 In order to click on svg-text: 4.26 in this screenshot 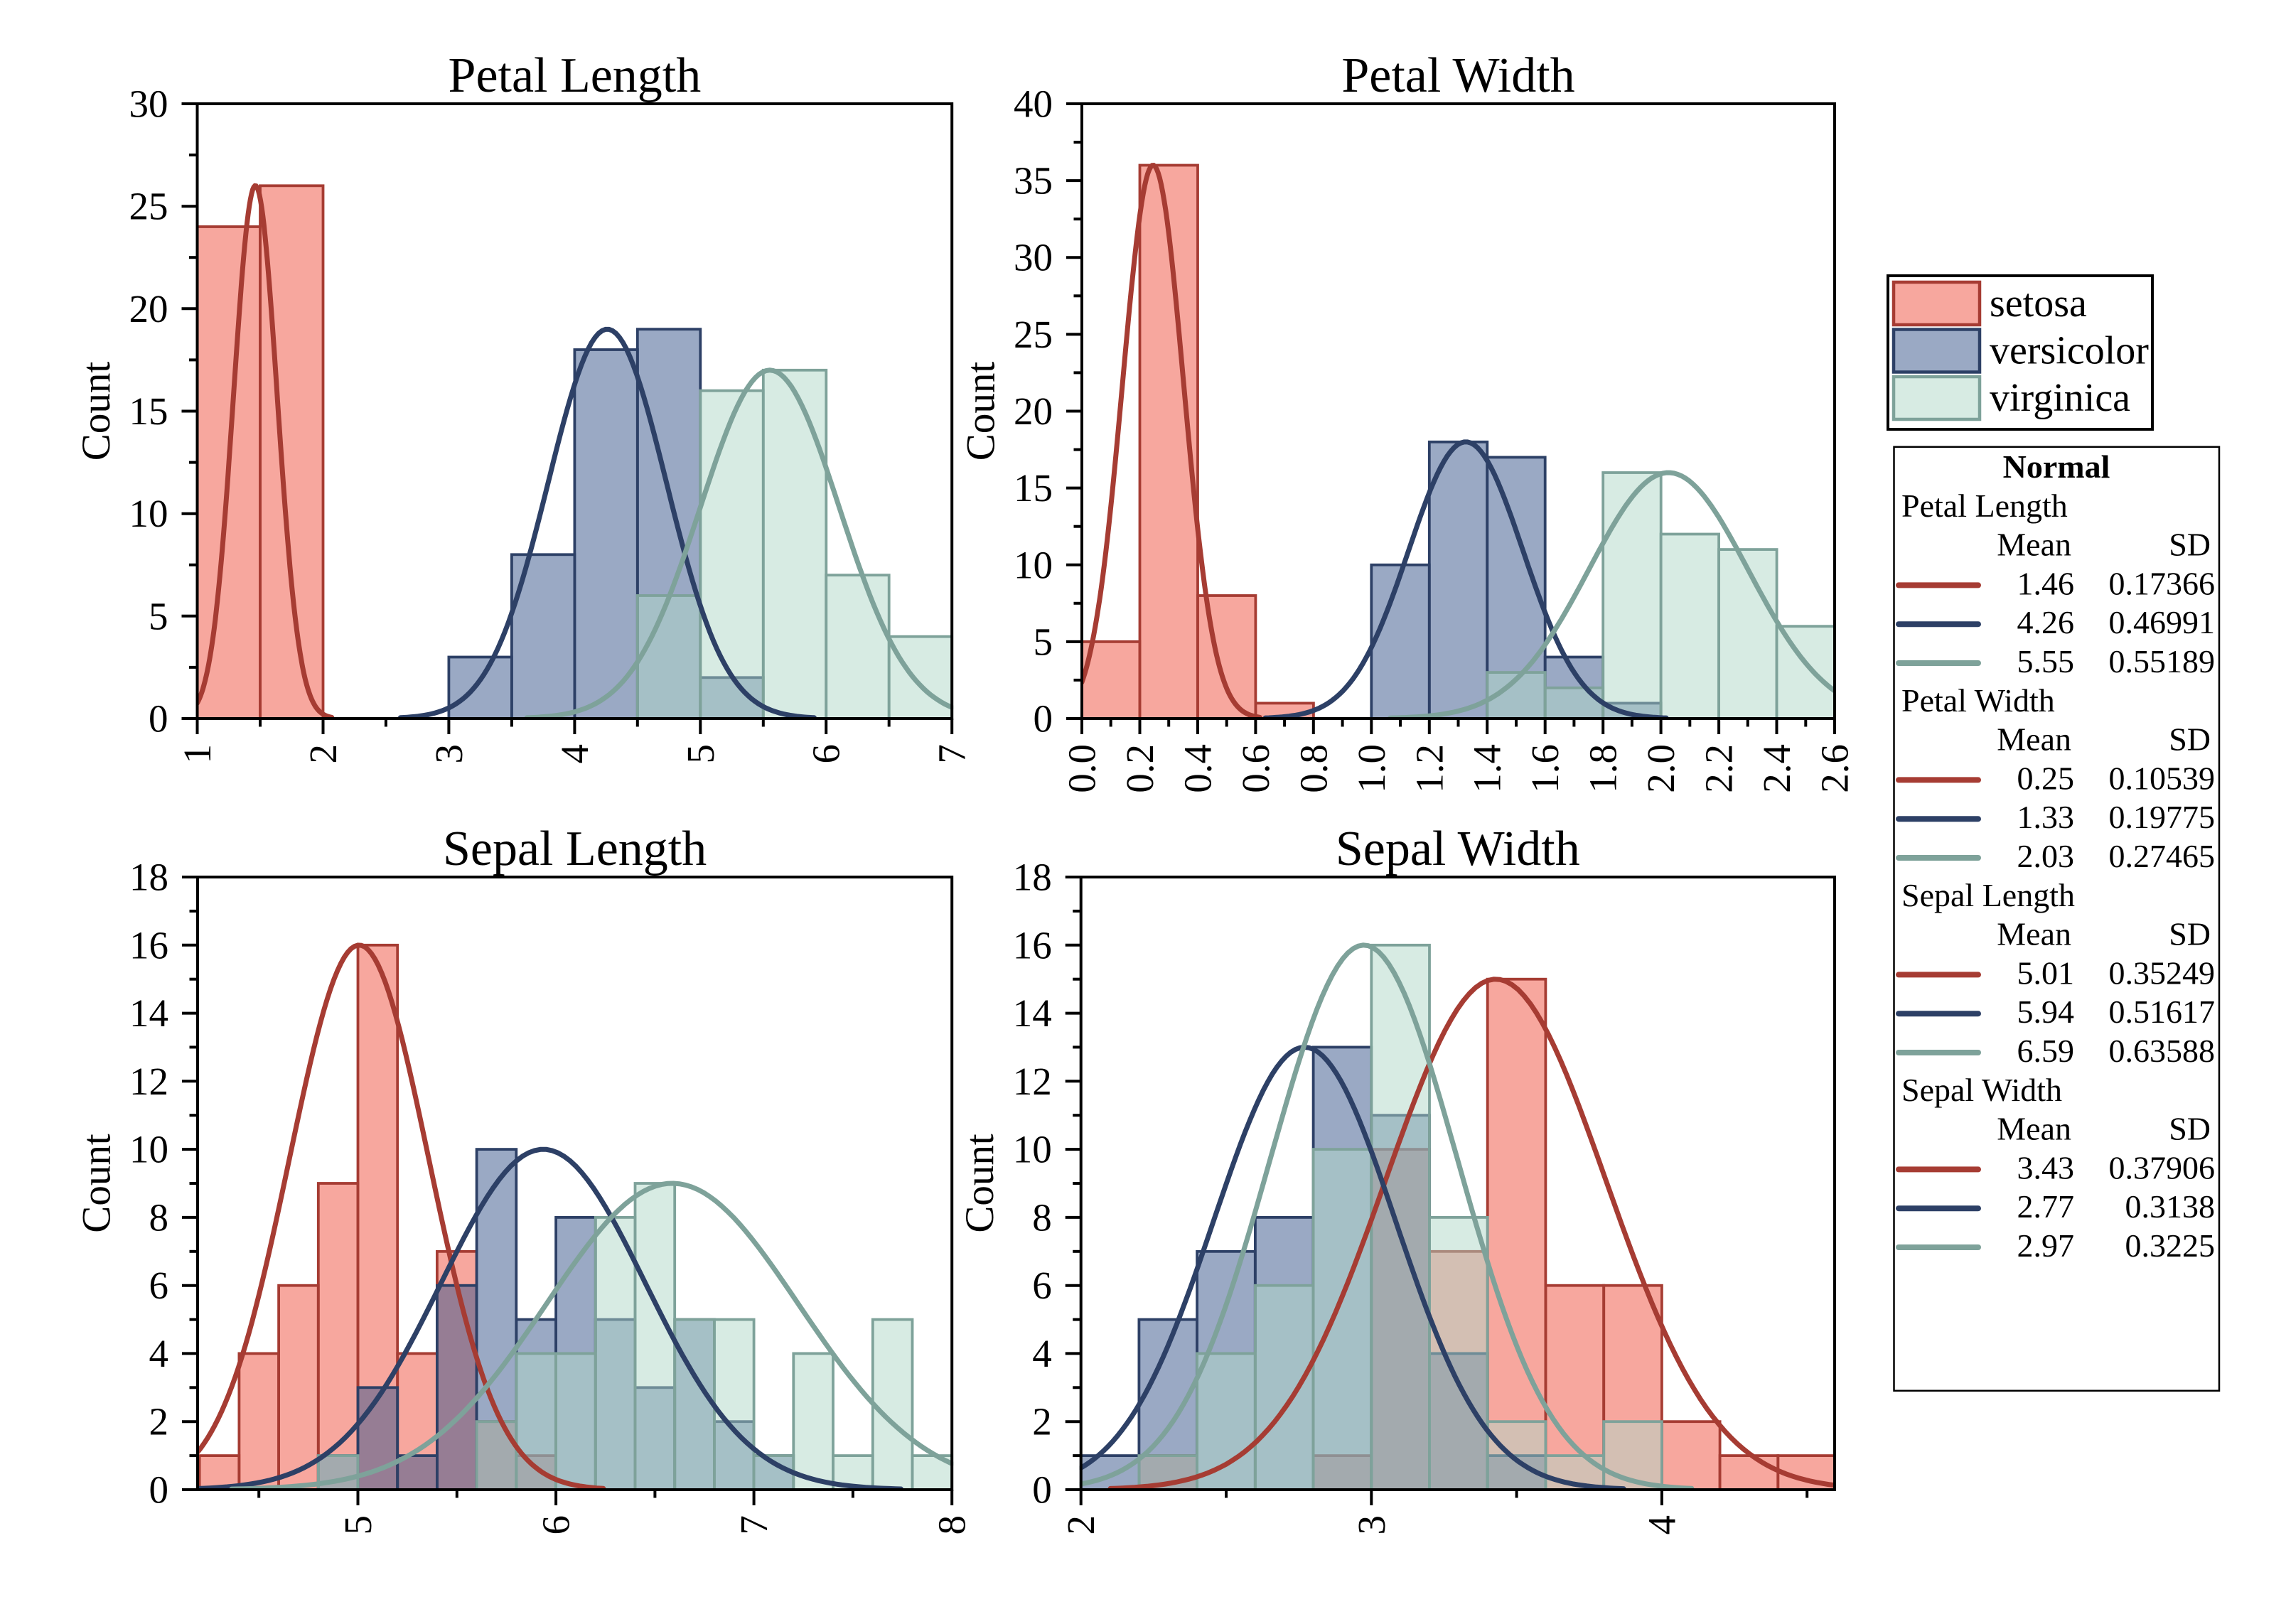, I will do `click(2046, 622)`.